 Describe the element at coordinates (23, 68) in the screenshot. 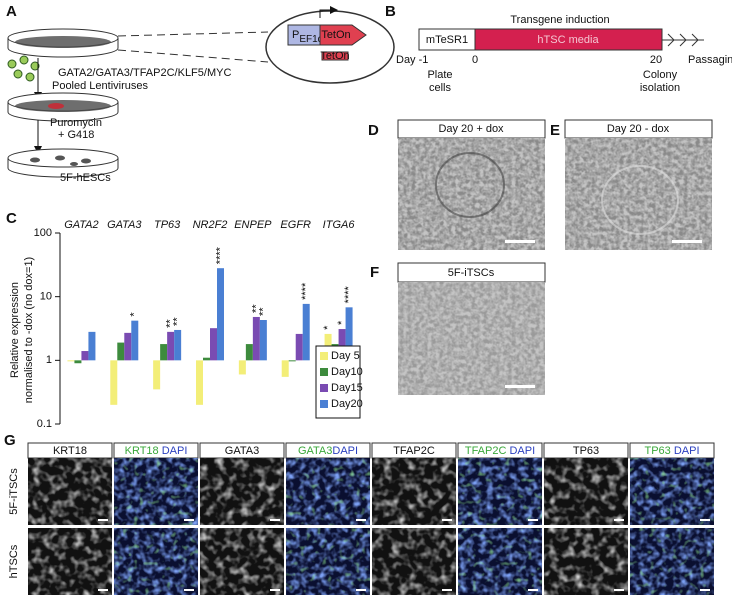

I see `virus-icons` at that location.